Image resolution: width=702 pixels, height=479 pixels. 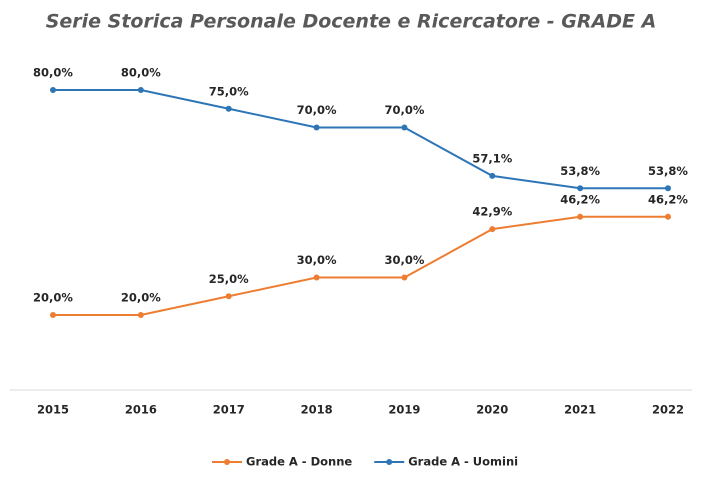 I want to click on x-tick-label: 2018, so click(x=317, y=410).